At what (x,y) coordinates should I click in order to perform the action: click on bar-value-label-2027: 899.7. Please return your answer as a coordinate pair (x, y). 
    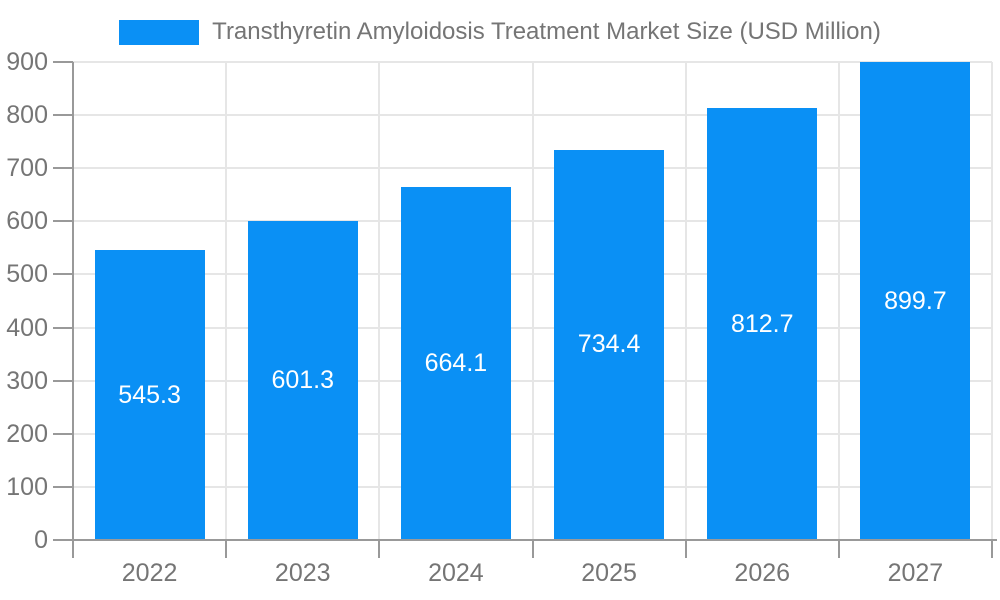
    Looking at the image, I should click on (915, 300).